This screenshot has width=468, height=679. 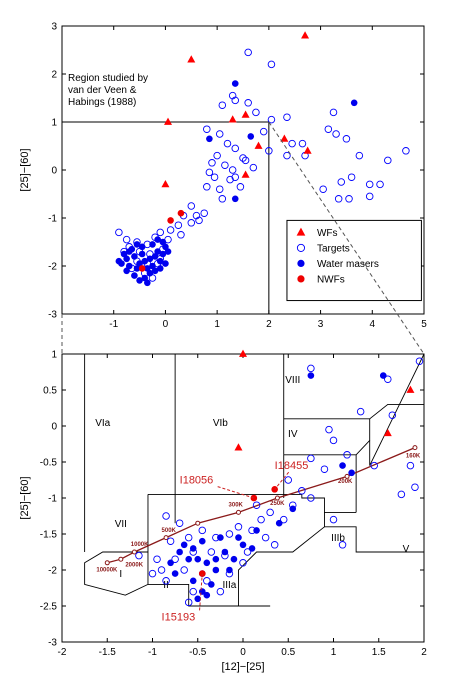 I want to click on bottom-wfs-point, so click(x=387, y=432).